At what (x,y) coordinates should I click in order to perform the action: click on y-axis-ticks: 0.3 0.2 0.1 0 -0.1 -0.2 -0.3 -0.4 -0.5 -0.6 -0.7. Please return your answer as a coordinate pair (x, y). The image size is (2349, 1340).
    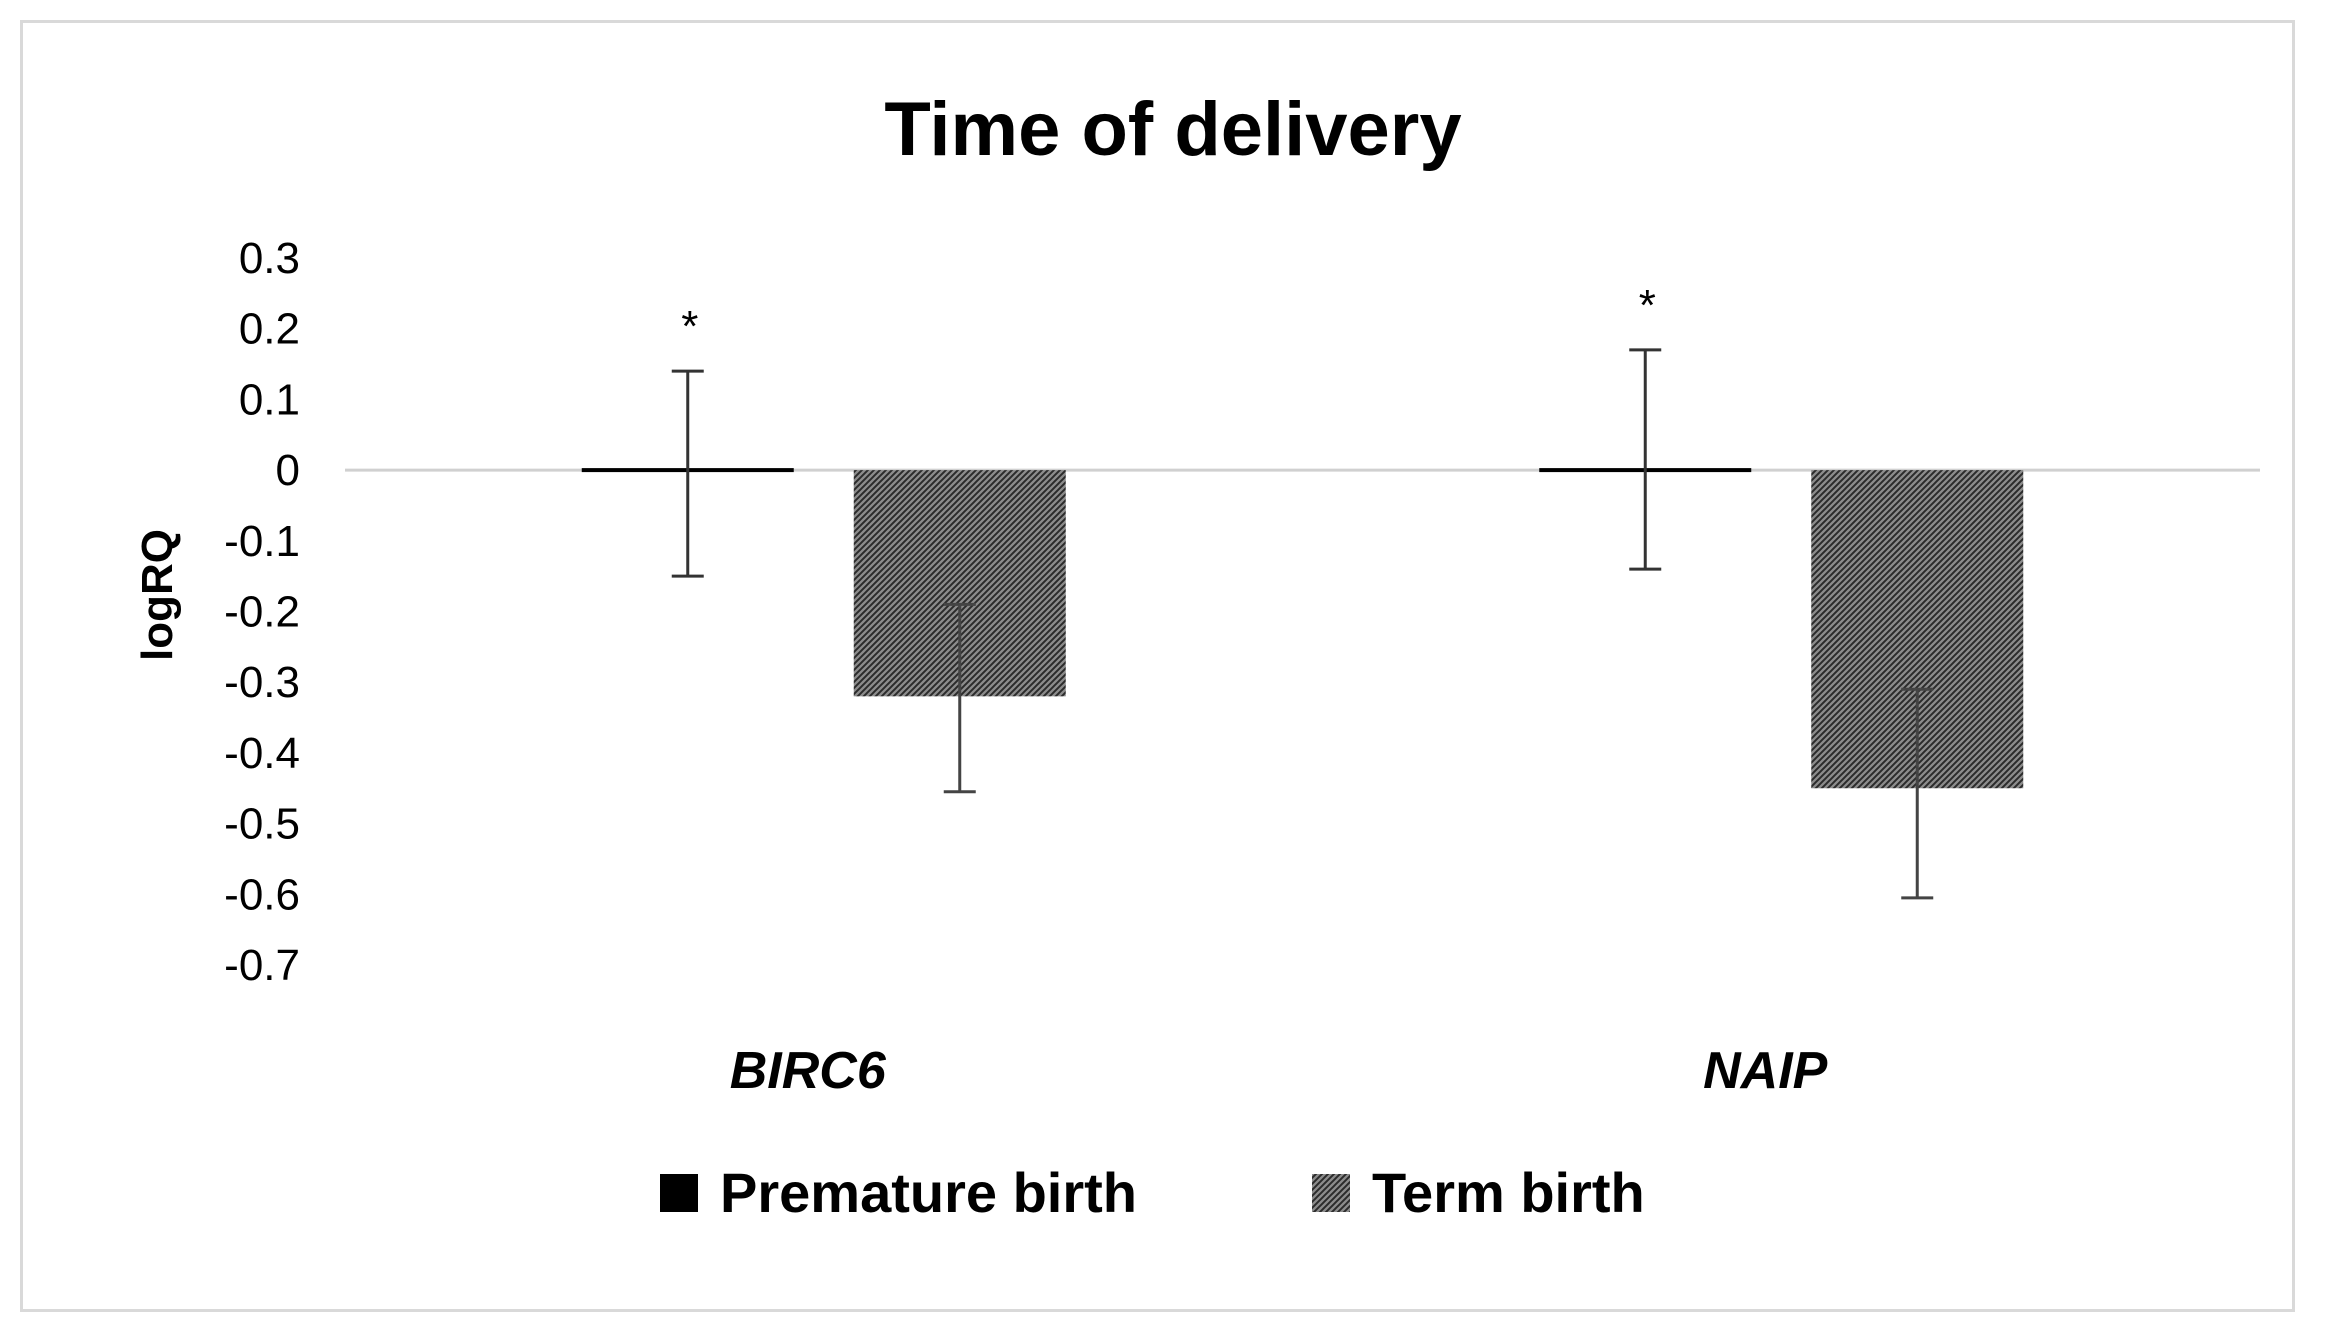
    Looking at the image, I should click on (262, 612).